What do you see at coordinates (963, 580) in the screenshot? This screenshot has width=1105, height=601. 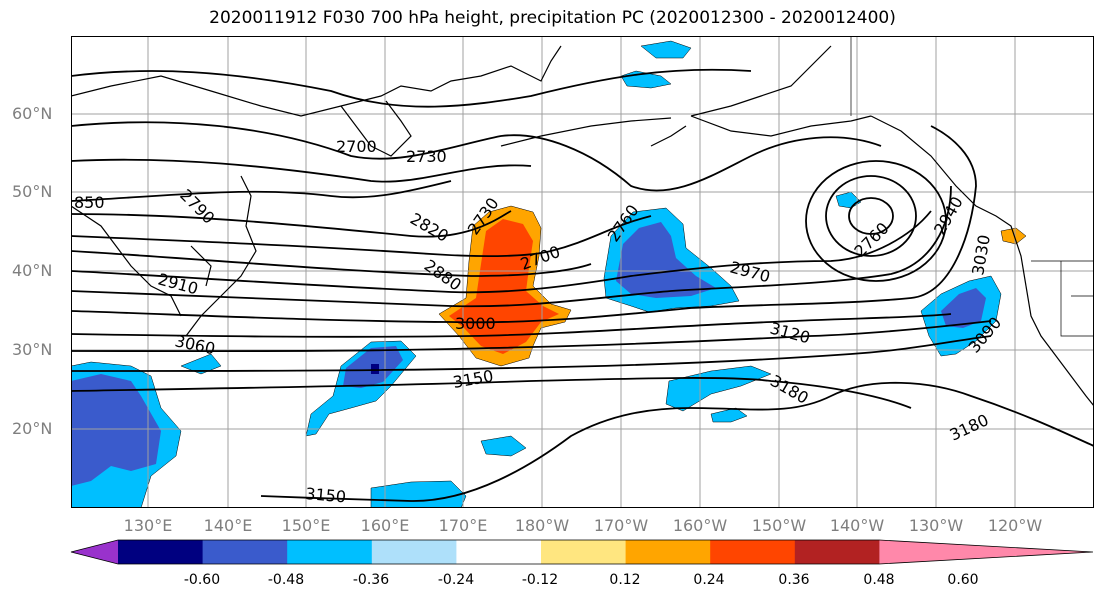 I see `colorbar-tick: 0.60` at bounding box center [963, 580].